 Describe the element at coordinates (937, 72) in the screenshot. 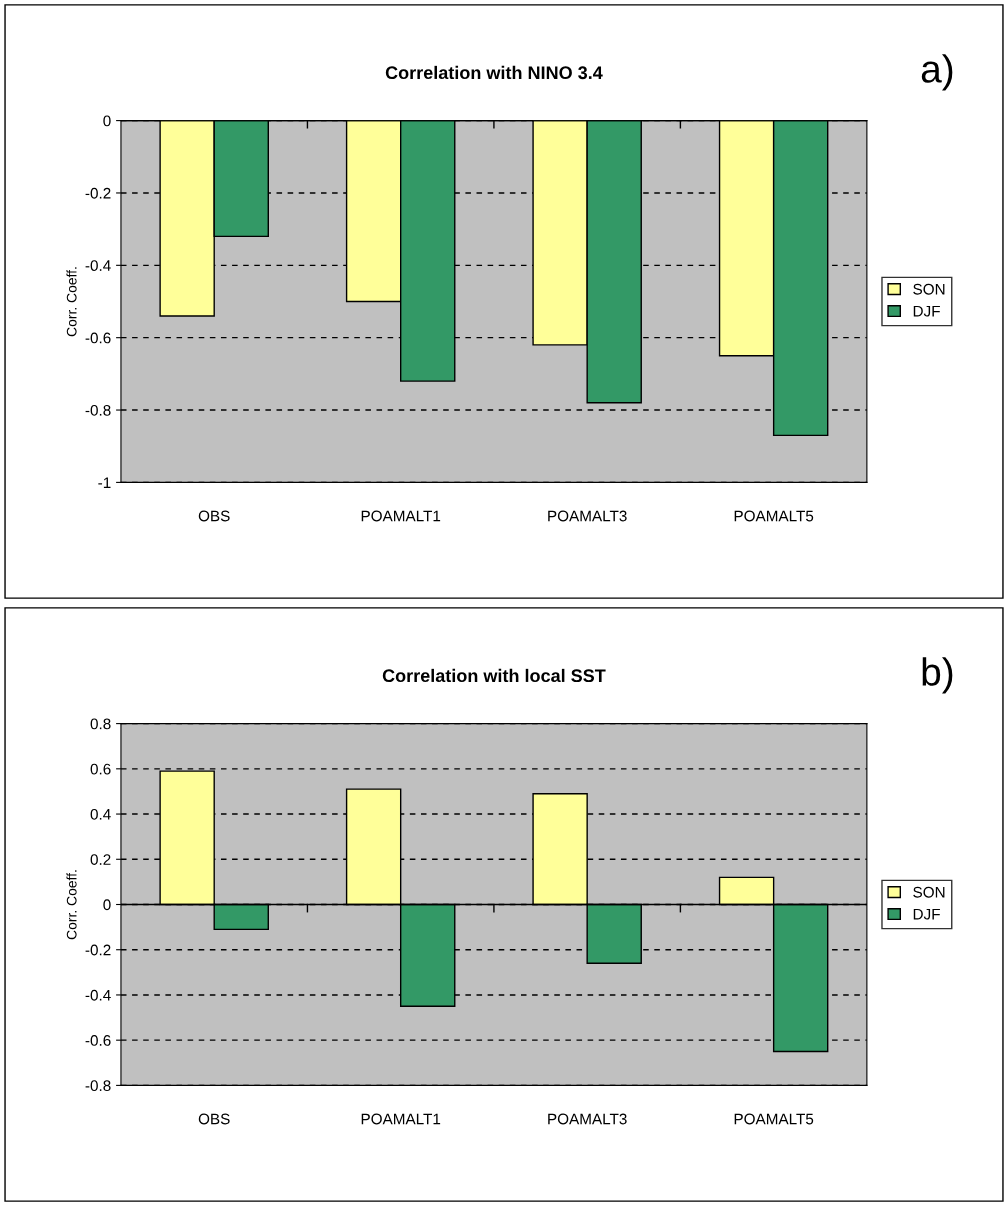

I see `text: a)` at that location.